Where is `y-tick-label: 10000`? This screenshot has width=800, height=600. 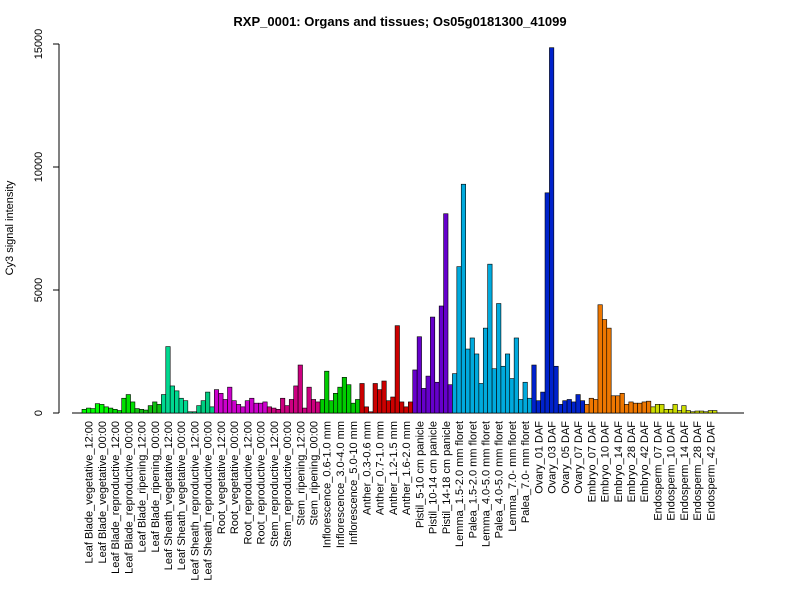
y-tick-label: 10000 is located at coordinates (39, 167).